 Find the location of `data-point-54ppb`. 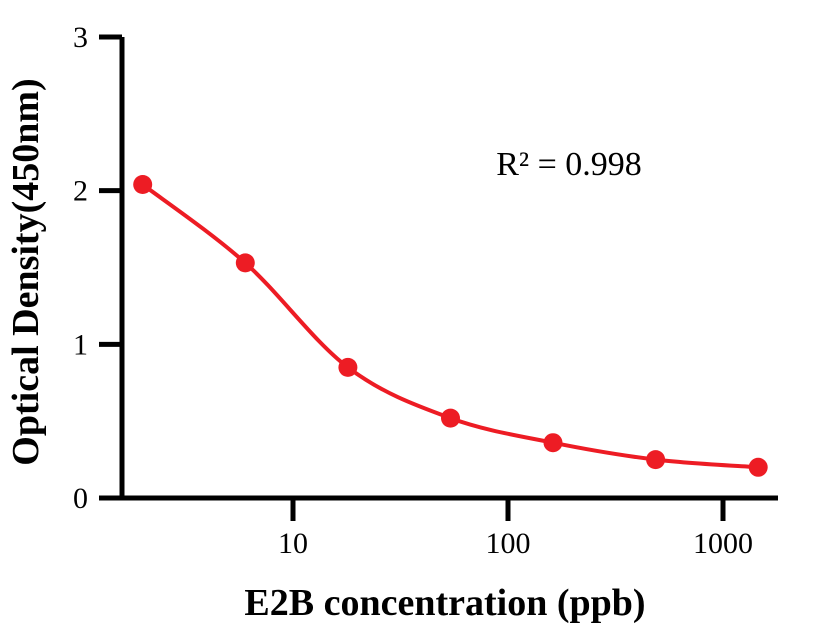

data-point-54ppb is located at coordinates (450, 418).